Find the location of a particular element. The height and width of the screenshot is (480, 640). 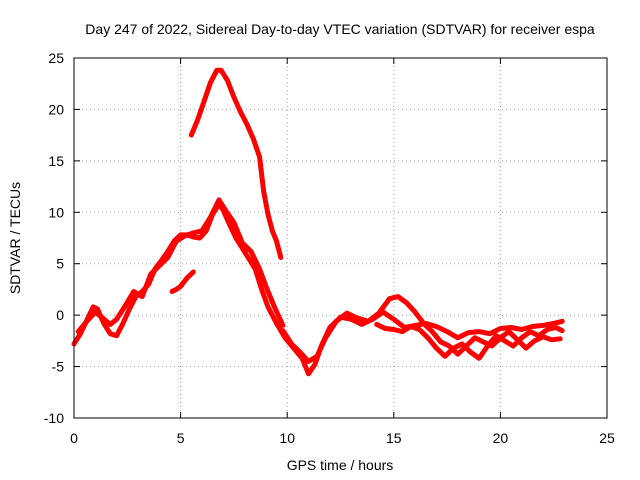

y-tick-label: 10 is located at coordinates (56, 212).